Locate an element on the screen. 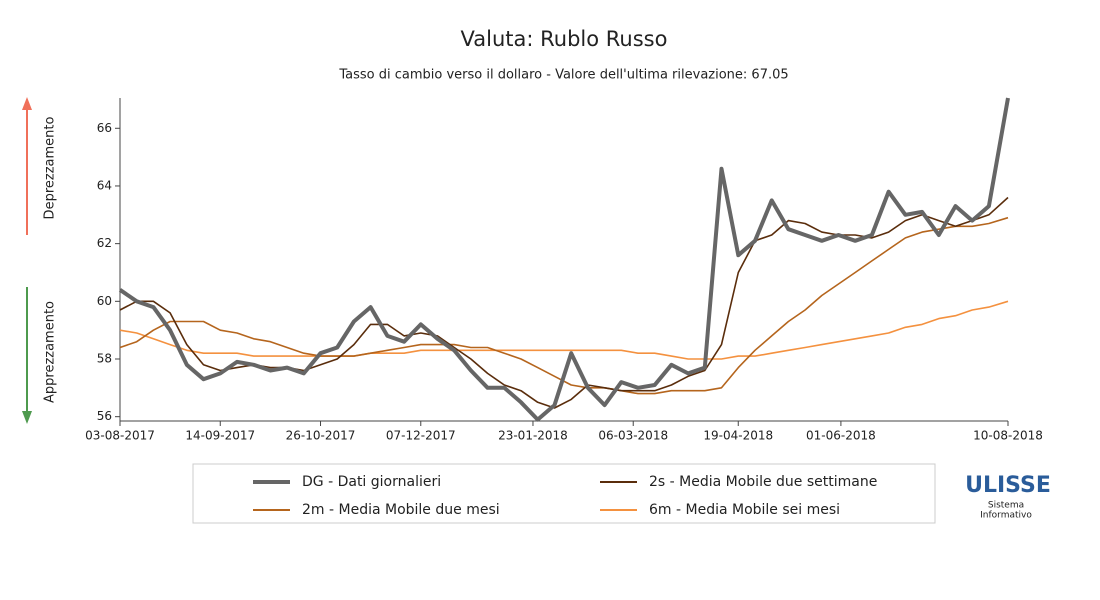 Image resolution: width=1100 pixels, height=600 pixels. y-tick-label: 66 is located at coordinates (104, 128).